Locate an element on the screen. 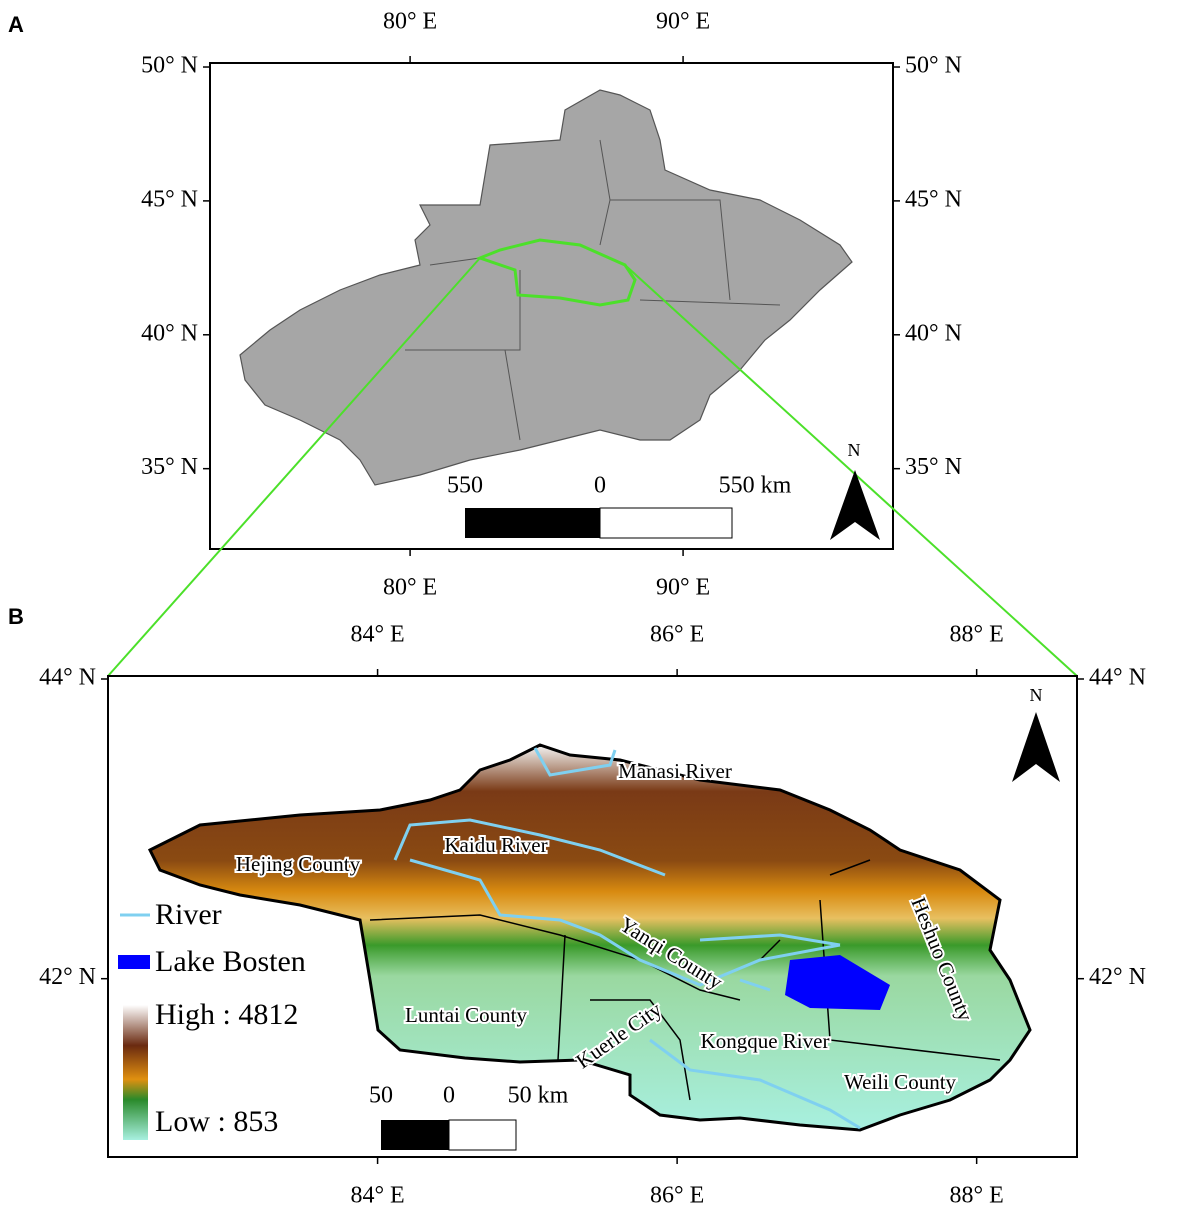 The image size is (1181, 1217). legend-swatch is located at coordinates (134, 962).